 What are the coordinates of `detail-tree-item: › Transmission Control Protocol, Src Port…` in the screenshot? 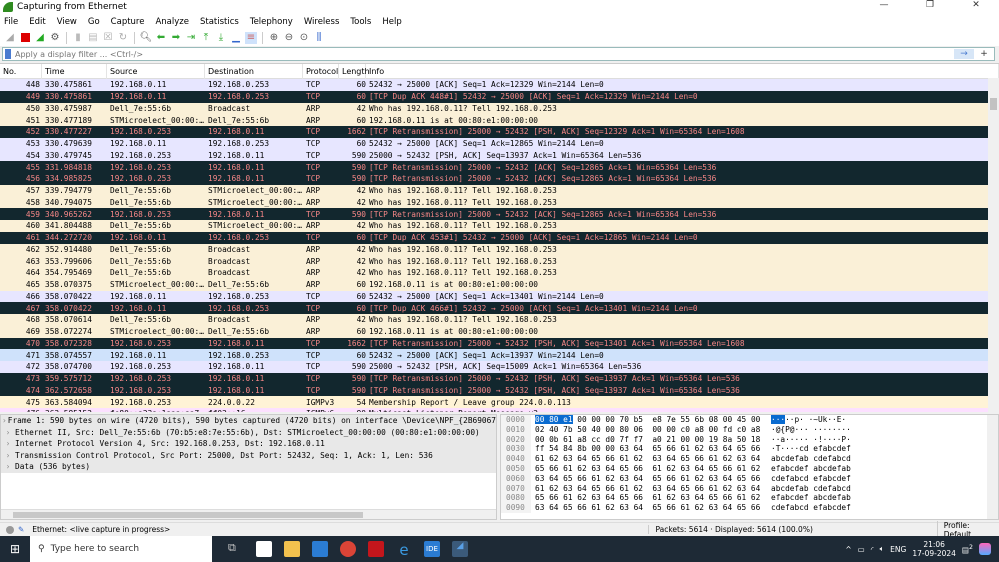 It's located at (248, 455).